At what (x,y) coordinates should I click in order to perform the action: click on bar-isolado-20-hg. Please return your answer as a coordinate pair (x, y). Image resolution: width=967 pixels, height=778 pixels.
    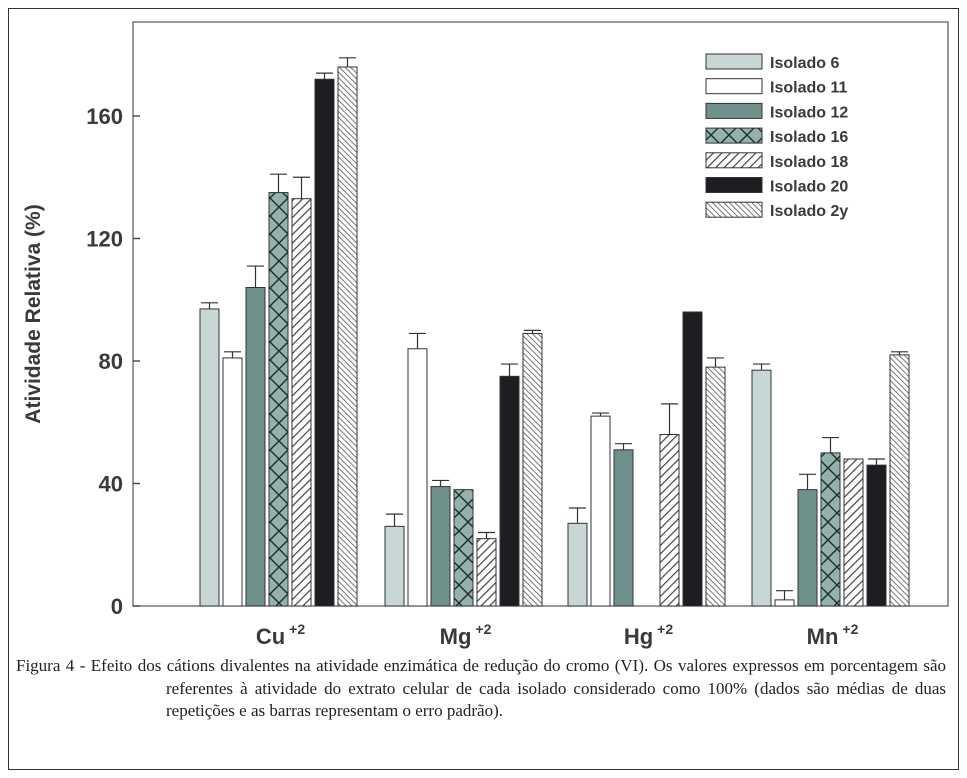
    Looking at the image, I should click on (692, 459).